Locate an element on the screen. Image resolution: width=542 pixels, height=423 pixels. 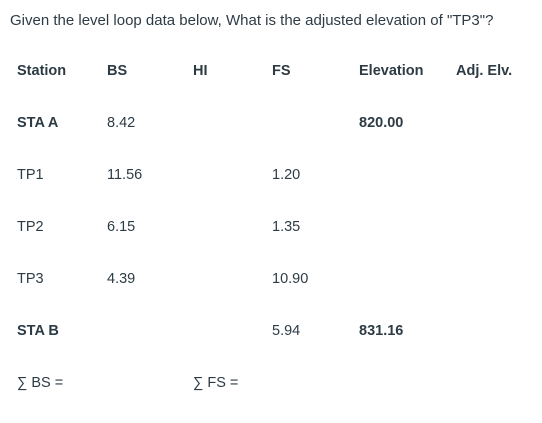
row-elevation: 820.00 is located at coordinates (381, 123).